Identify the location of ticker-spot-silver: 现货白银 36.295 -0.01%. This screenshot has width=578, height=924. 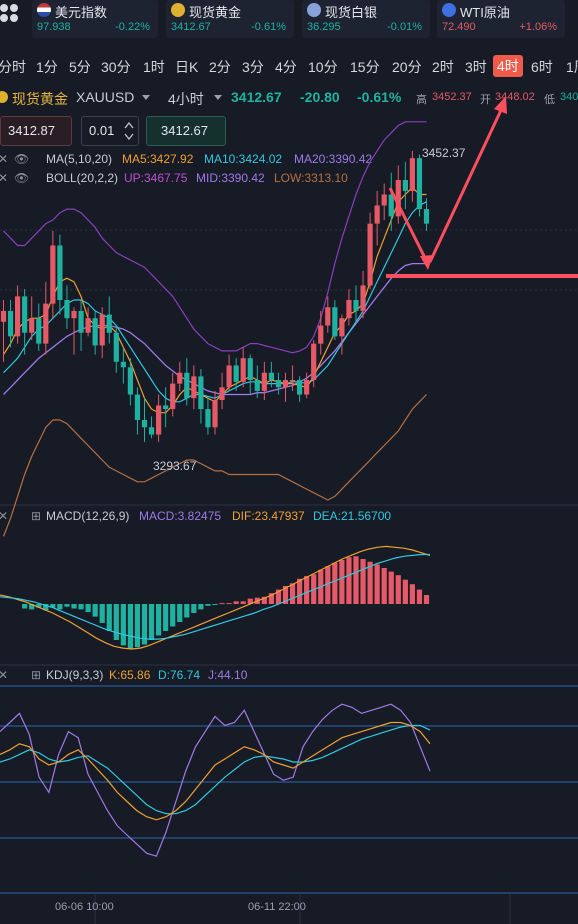
(366, 19).